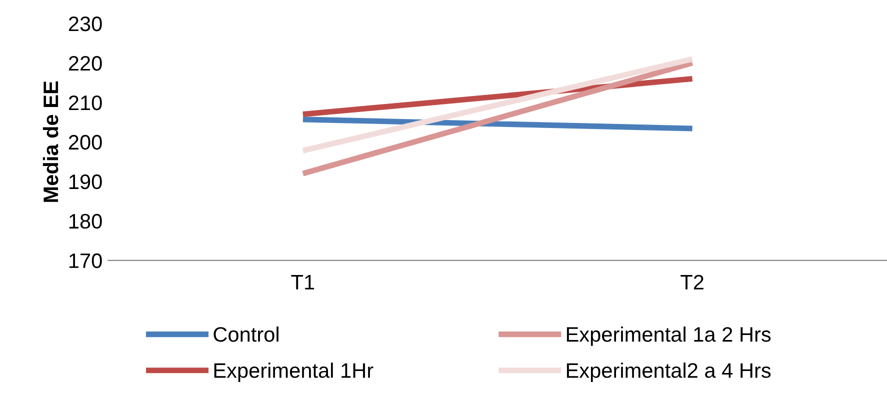 The width and height of the screenshot is (887, 412). What do you see at coordinates (294, 372) in the screenshot?
I see `legend-label: Experimental 1Hr` at bounding box center [294, 372].